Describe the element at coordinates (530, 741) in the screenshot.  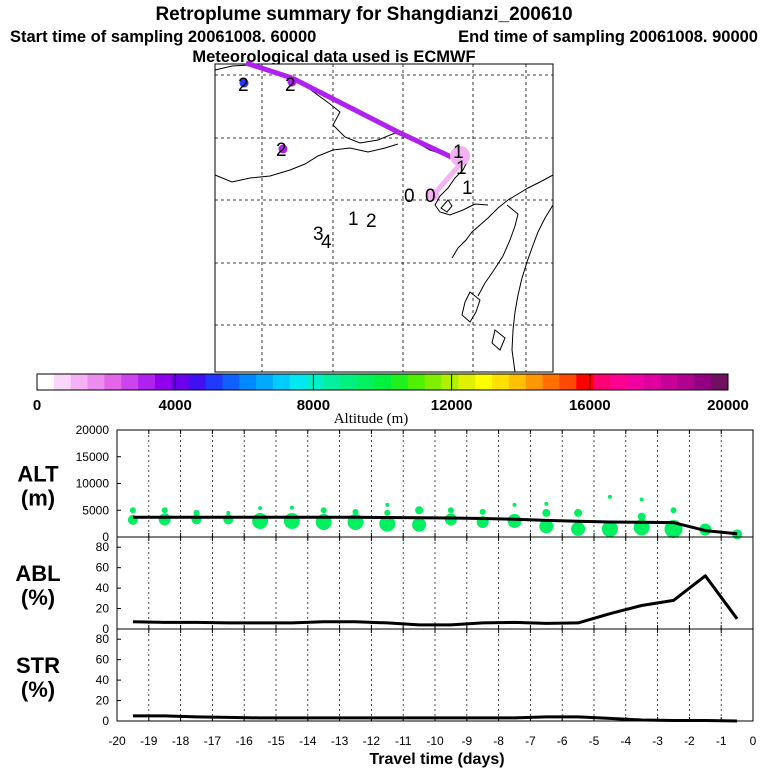
I see `x-tick-label: -7` at that location.